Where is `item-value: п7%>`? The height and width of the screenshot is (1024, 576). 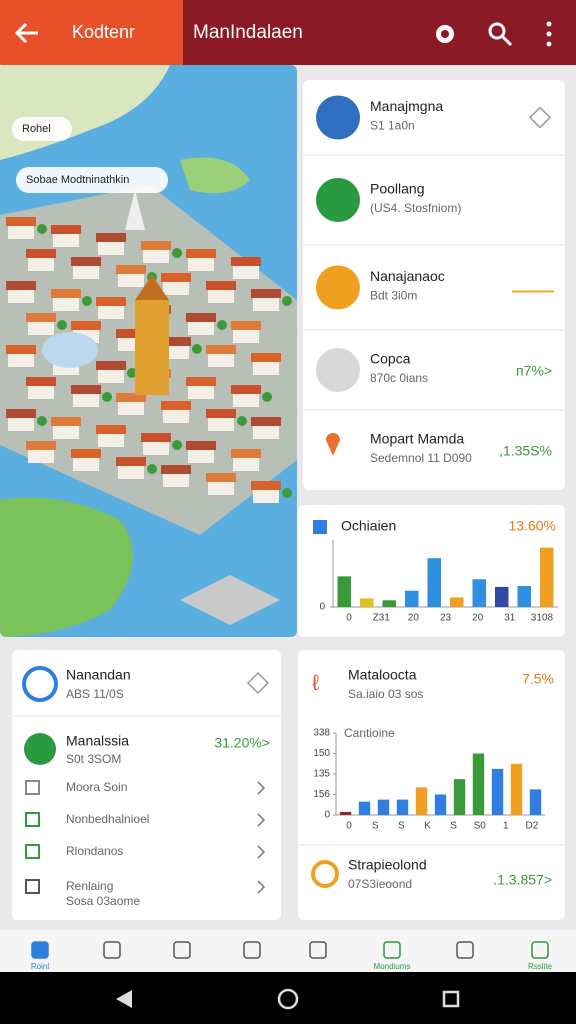
item-value: п7%> is located at coordinates (534, 371).